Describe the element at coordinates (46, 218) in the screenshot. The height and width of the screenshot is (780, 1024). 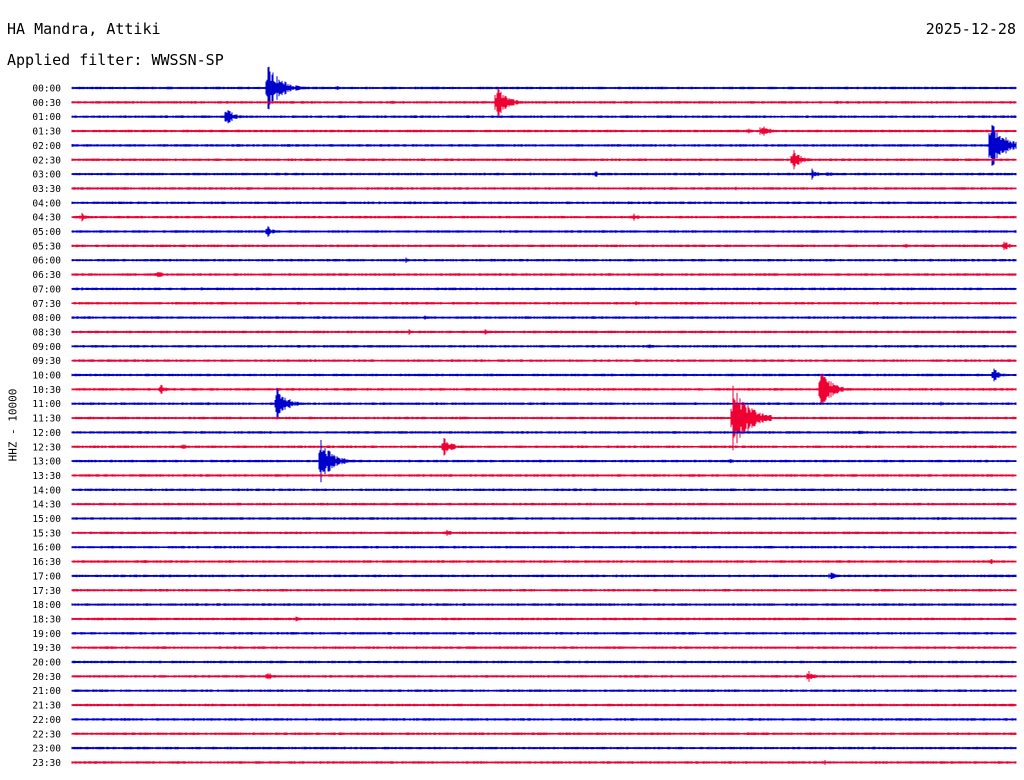
I see `row-time-label: 04:30` at that location.